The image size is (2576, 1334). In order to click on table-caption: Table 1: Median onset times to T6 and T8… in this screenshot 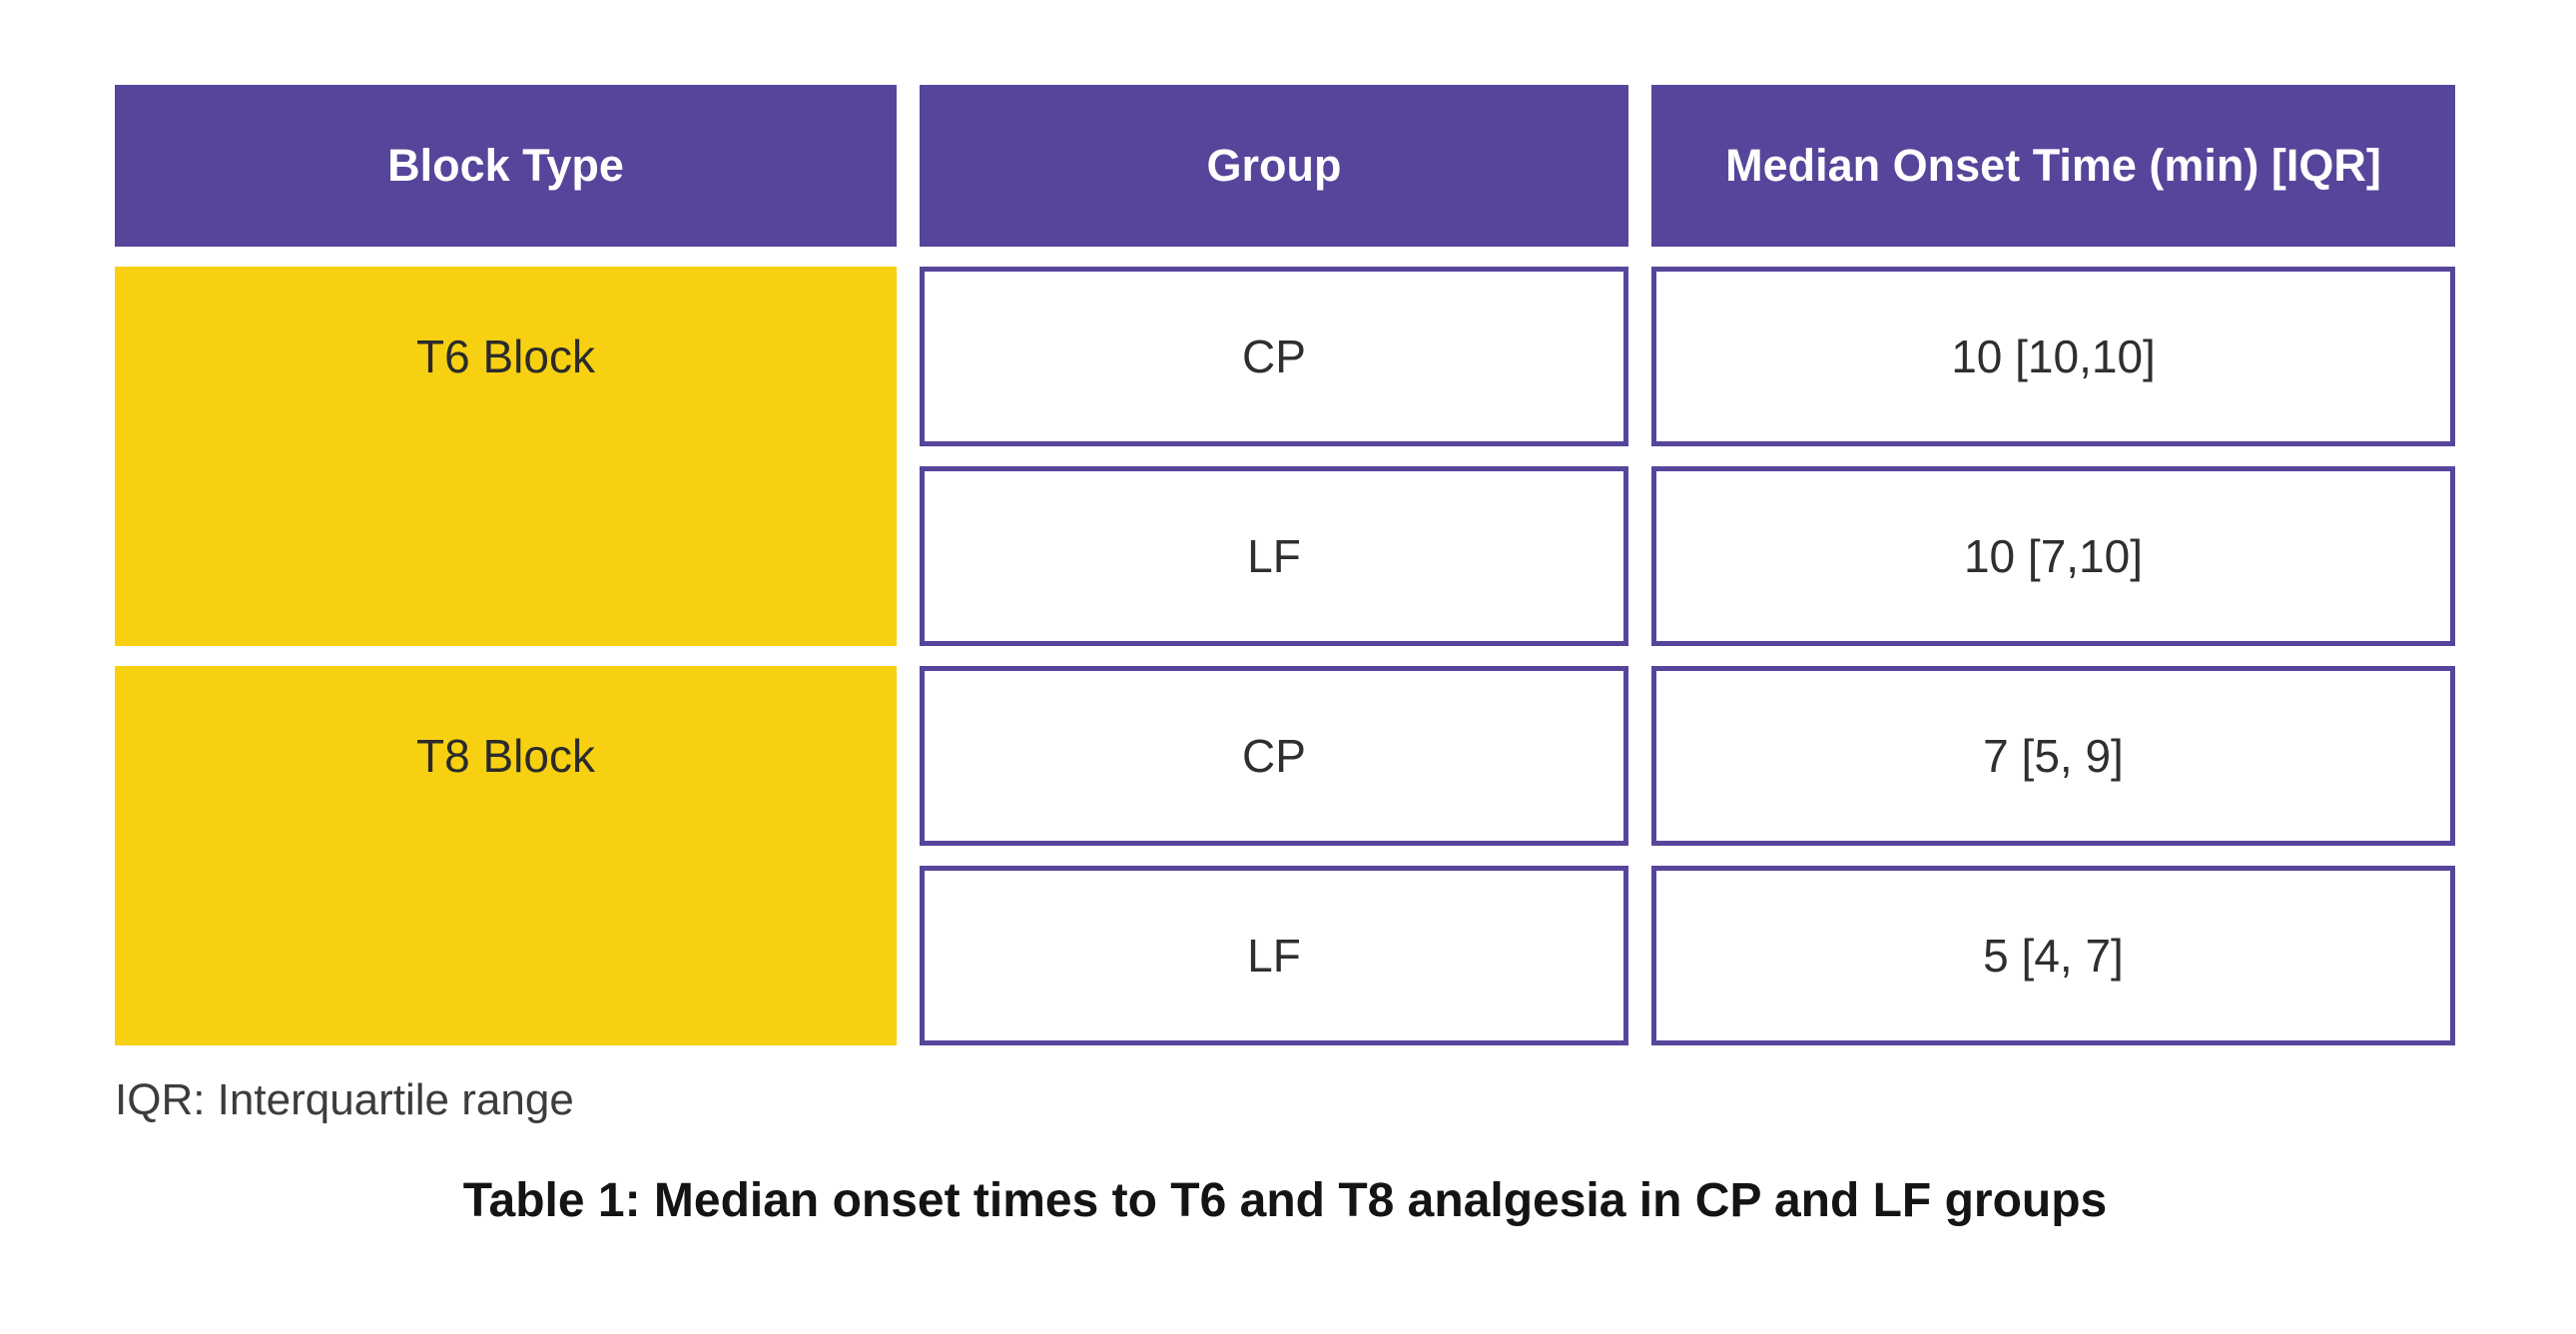, I will do `click(1285, 1200)`.